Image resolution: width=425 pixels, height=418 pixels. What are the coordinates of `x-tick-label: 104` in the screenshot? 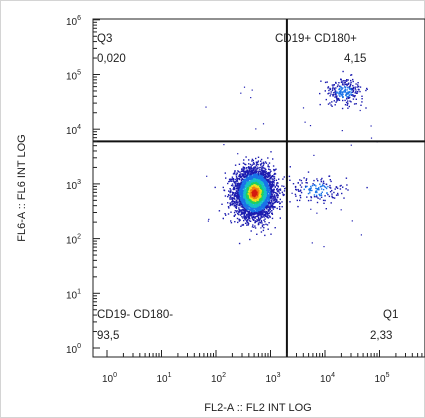 It's located at (327, 378).